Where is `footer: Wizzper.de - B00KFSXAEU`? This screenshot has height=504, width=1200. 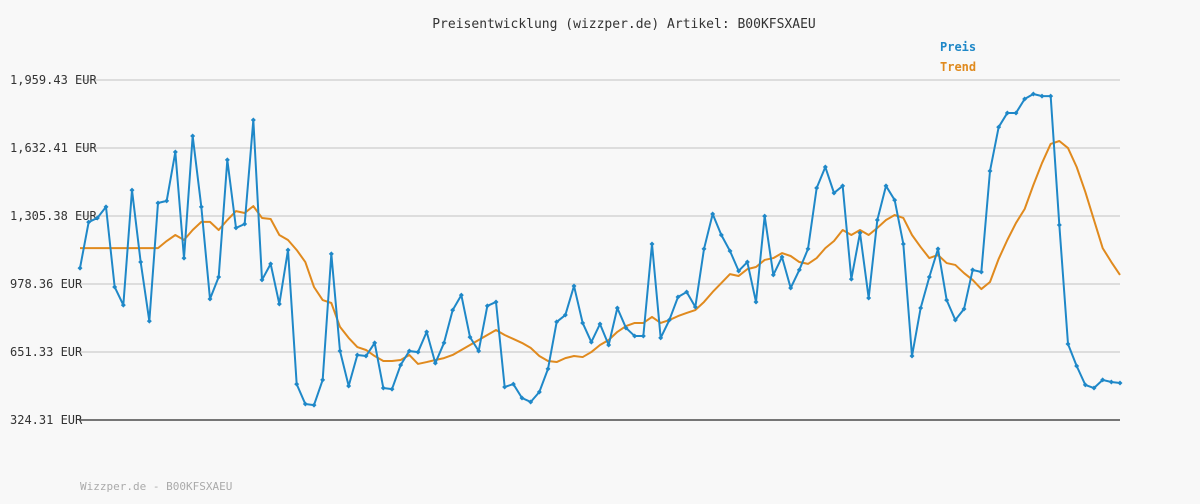
footer: Wizzper.de - B00KFSXAEU is located at coordinates (156, 486).